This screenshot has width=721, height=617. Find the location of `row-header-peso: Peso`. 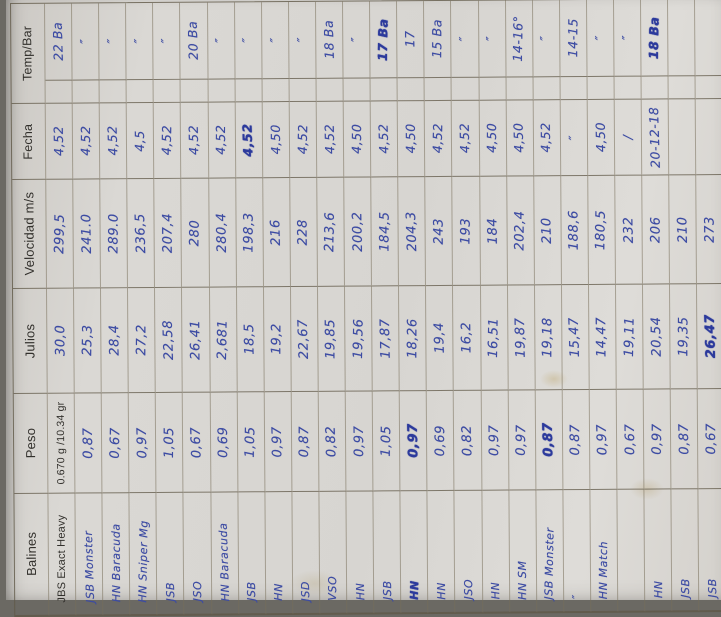

row-header-peso: Peso is located at coordinates (31, 443).